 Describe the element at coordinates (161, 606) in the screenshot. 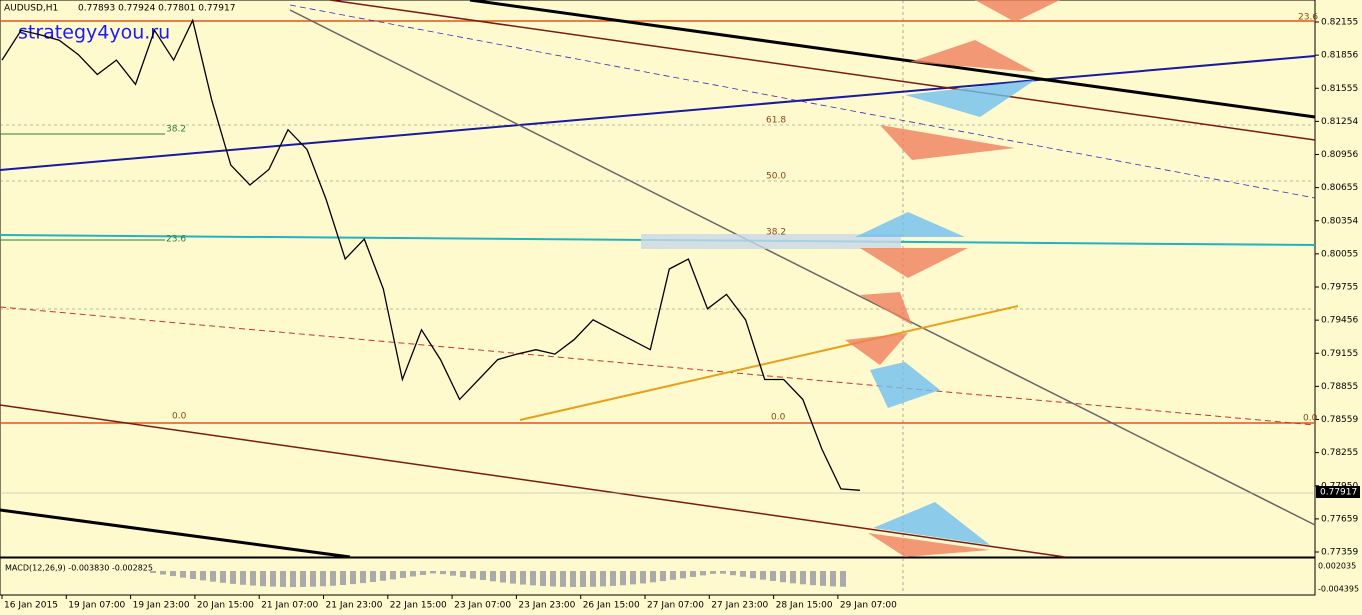

I see `time-label: 19 Jan 23:00` at that location.